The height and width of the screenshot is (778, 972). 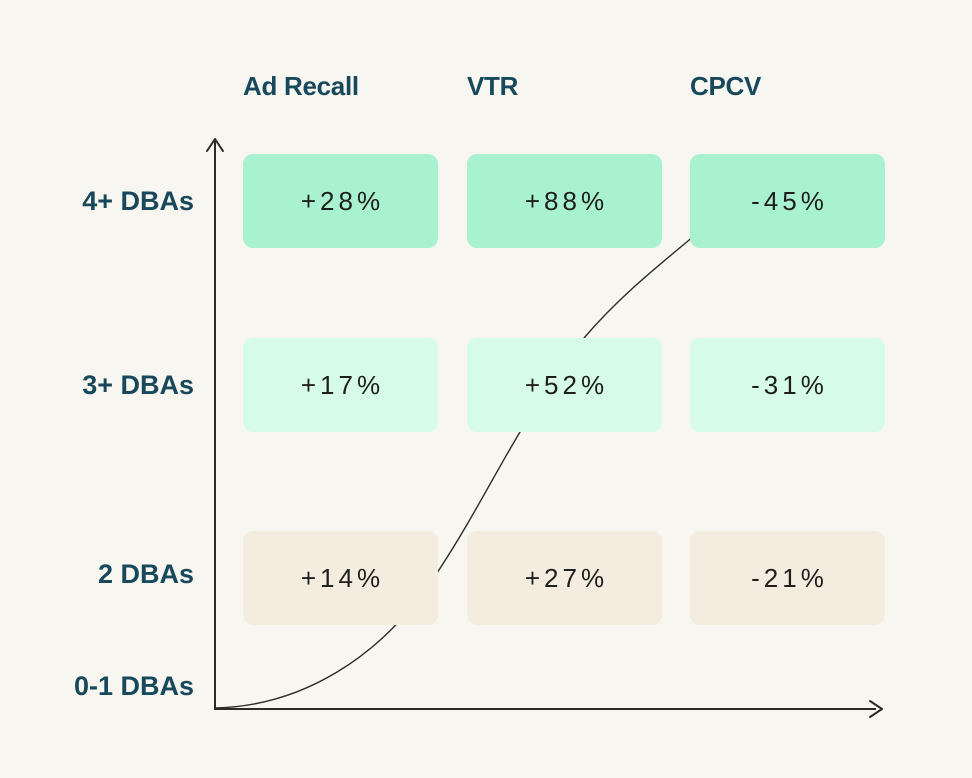 I want to click on column-header-vtr: VTR, so click(x=493, y=86).